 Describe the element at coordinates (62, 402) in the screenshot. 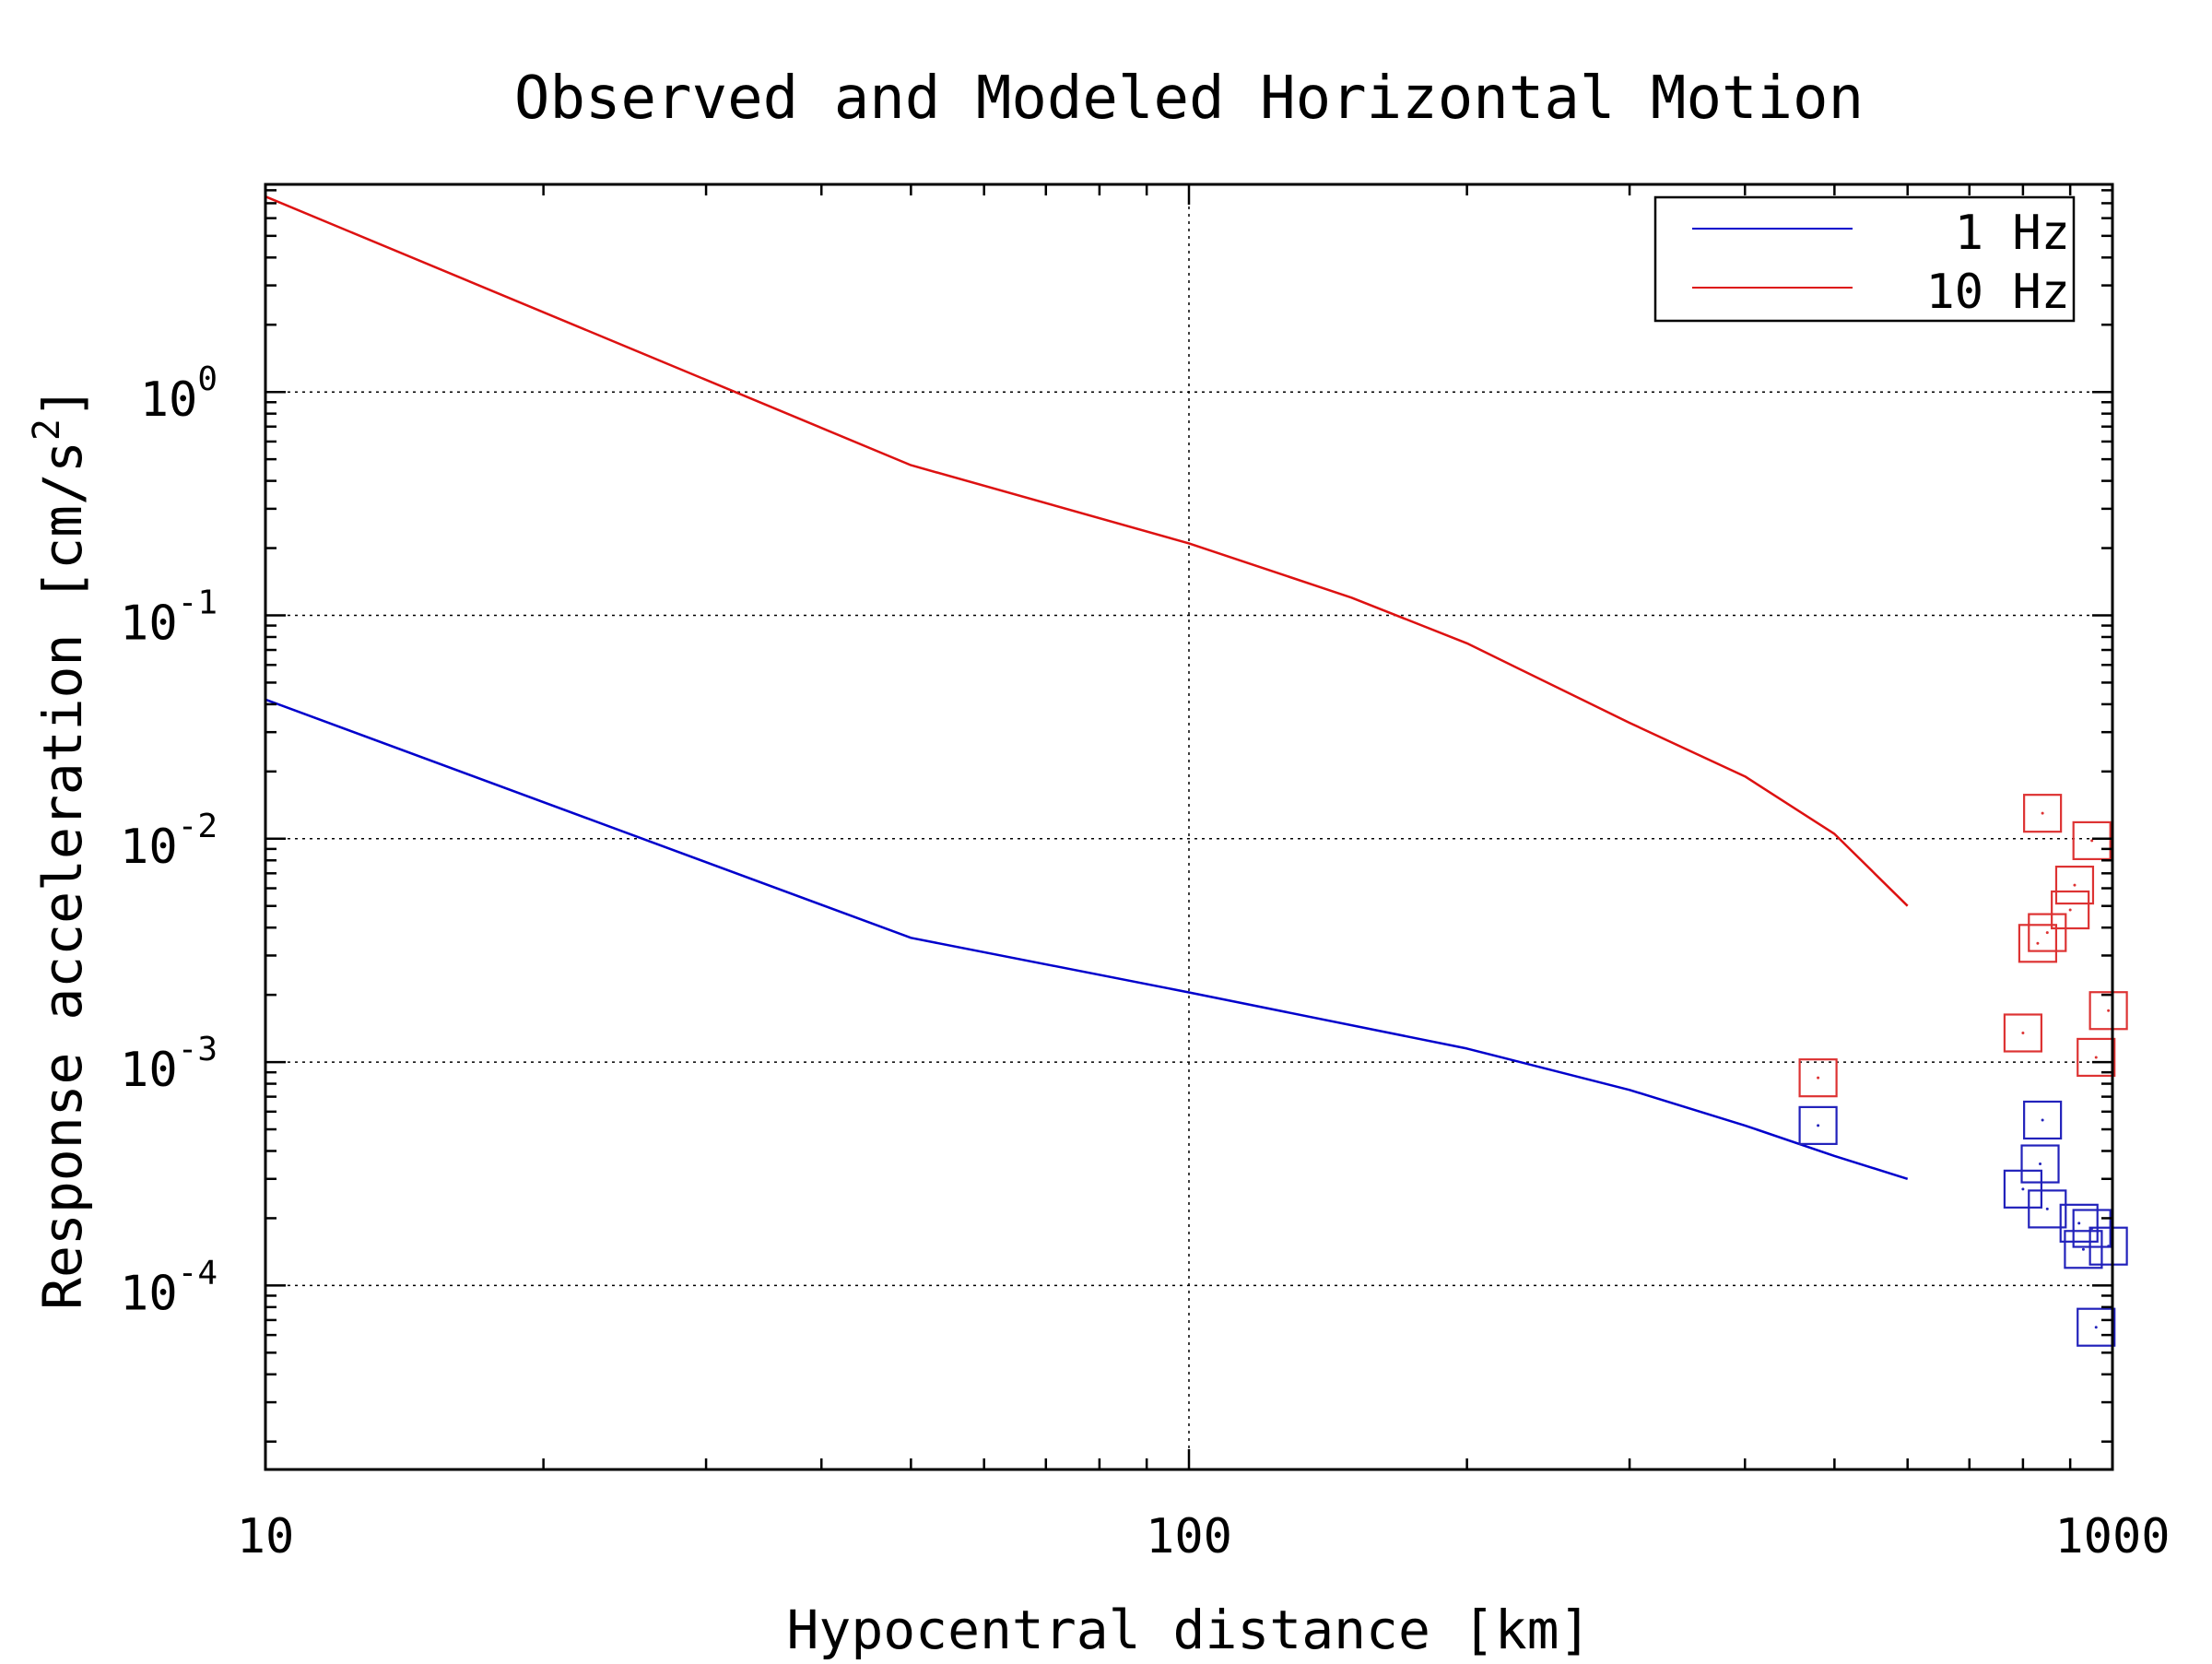

I see `y-axis-label-close: ]` at that location.